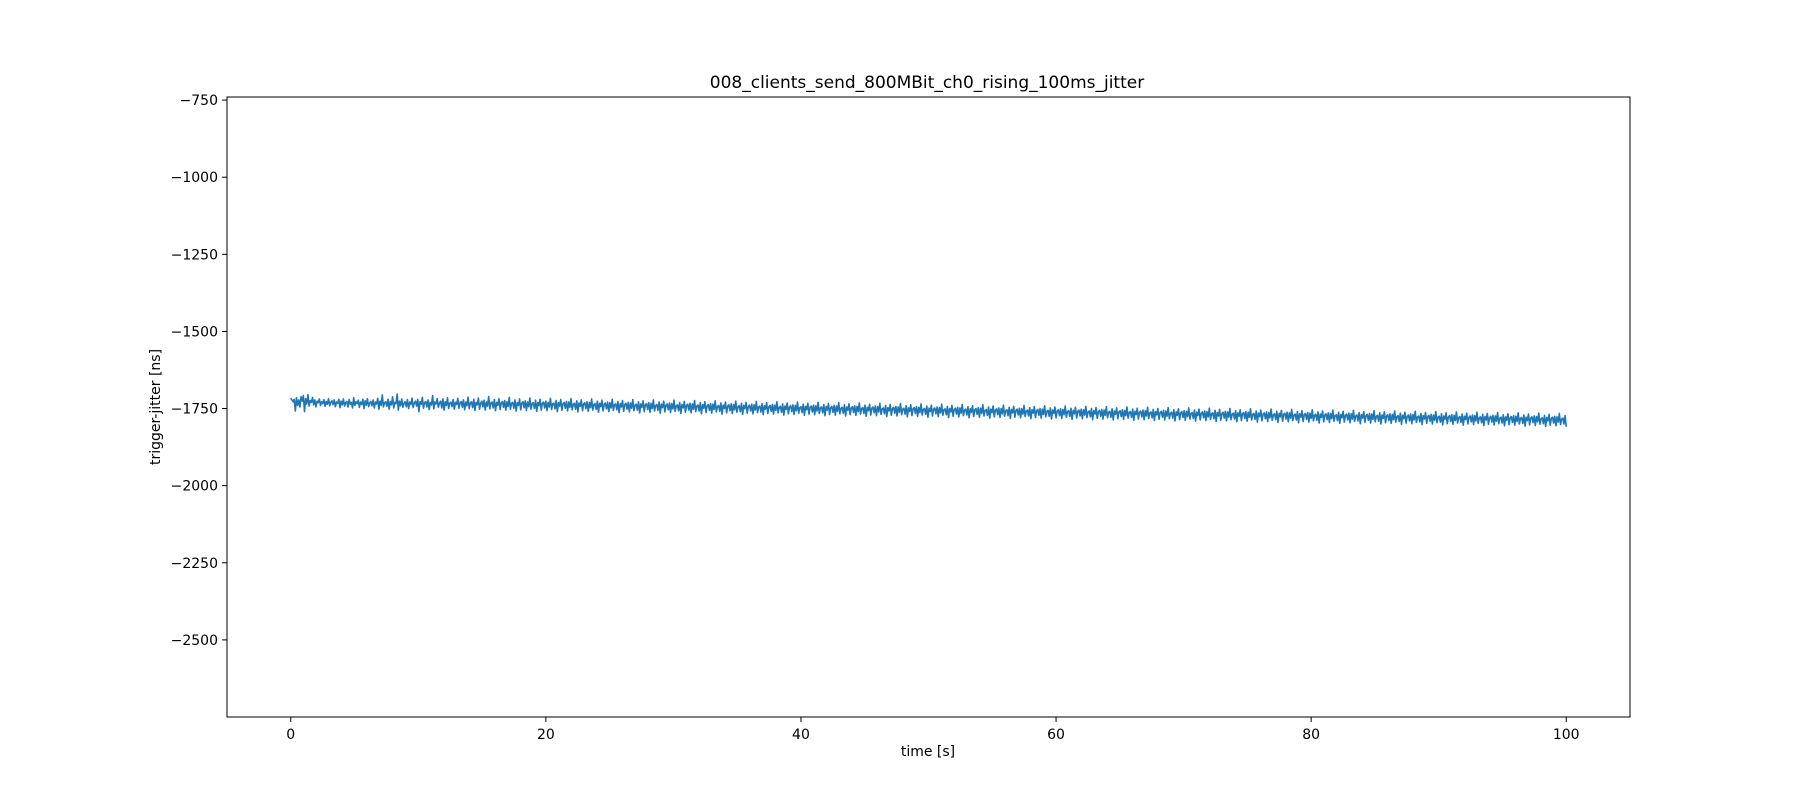  What do you see at coordinates (546, 735) in the screenshot?
I see `x-tick-label: 20` at bounding box center [546, 735].